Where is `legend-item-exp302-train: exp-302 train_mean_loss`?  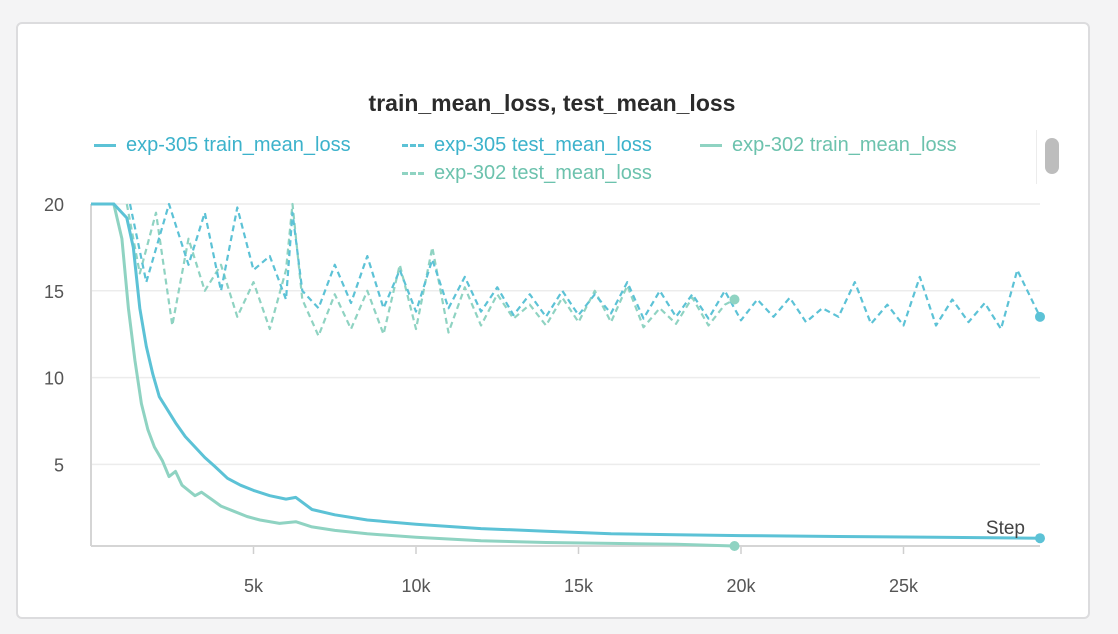
legend-item-exp302-train: exp-302 train_mean_loss is located at coordinates (828, 145).